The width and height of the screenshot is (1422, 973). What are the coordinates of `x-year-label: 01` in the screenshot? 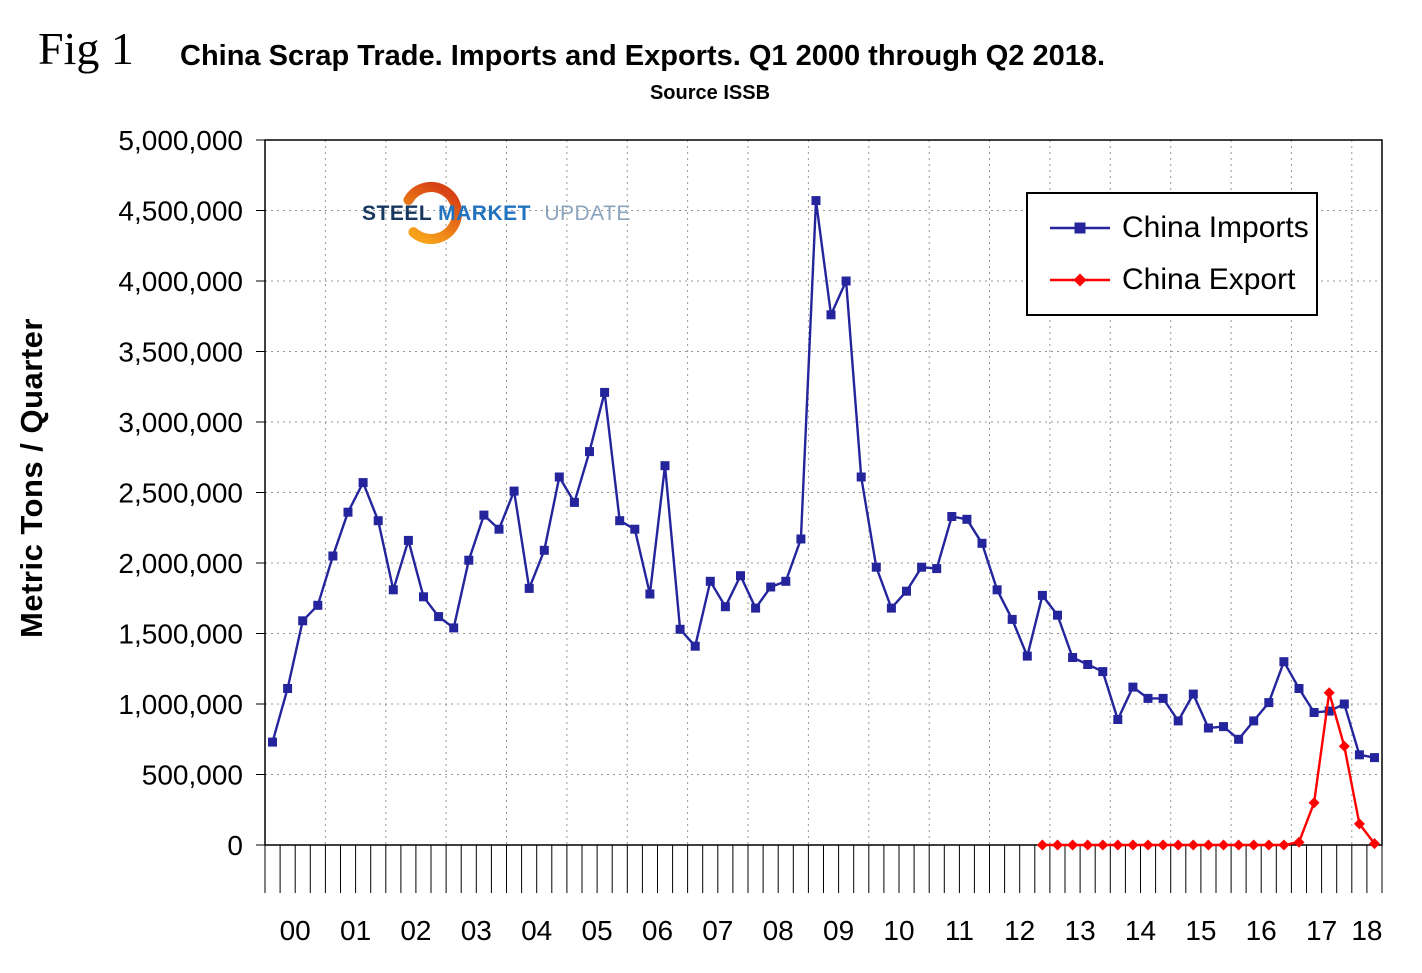 It's located at (355, 930).